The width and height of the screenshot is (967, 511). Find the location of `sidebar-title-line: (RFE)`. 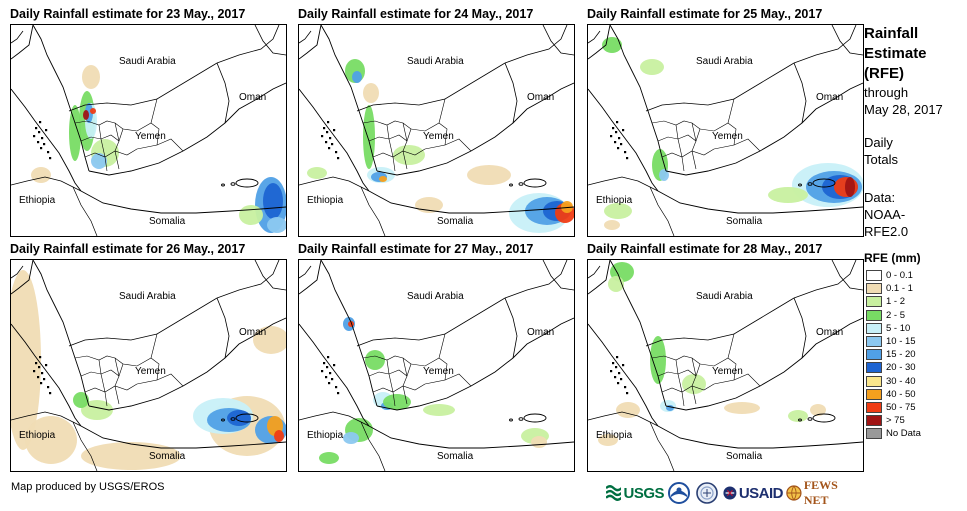

sidebar-title-line: (RFE) is located at coordinates (884, 73).